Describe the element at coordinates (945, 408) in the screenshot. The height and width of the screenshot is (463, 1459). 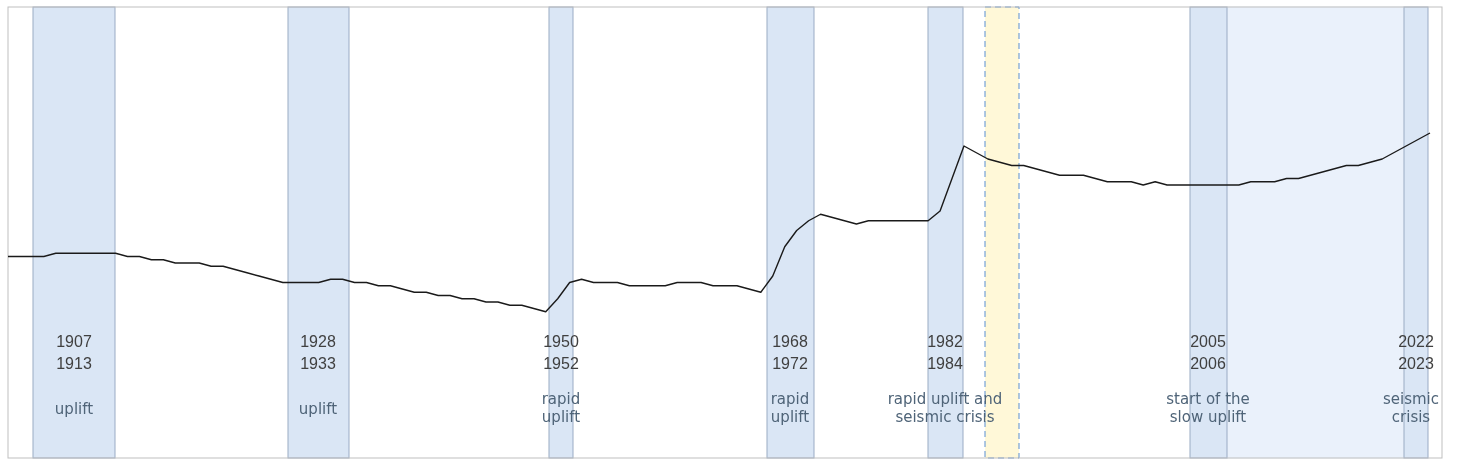
I see `annotation: rapid uplift and seismic crisis` at that location.